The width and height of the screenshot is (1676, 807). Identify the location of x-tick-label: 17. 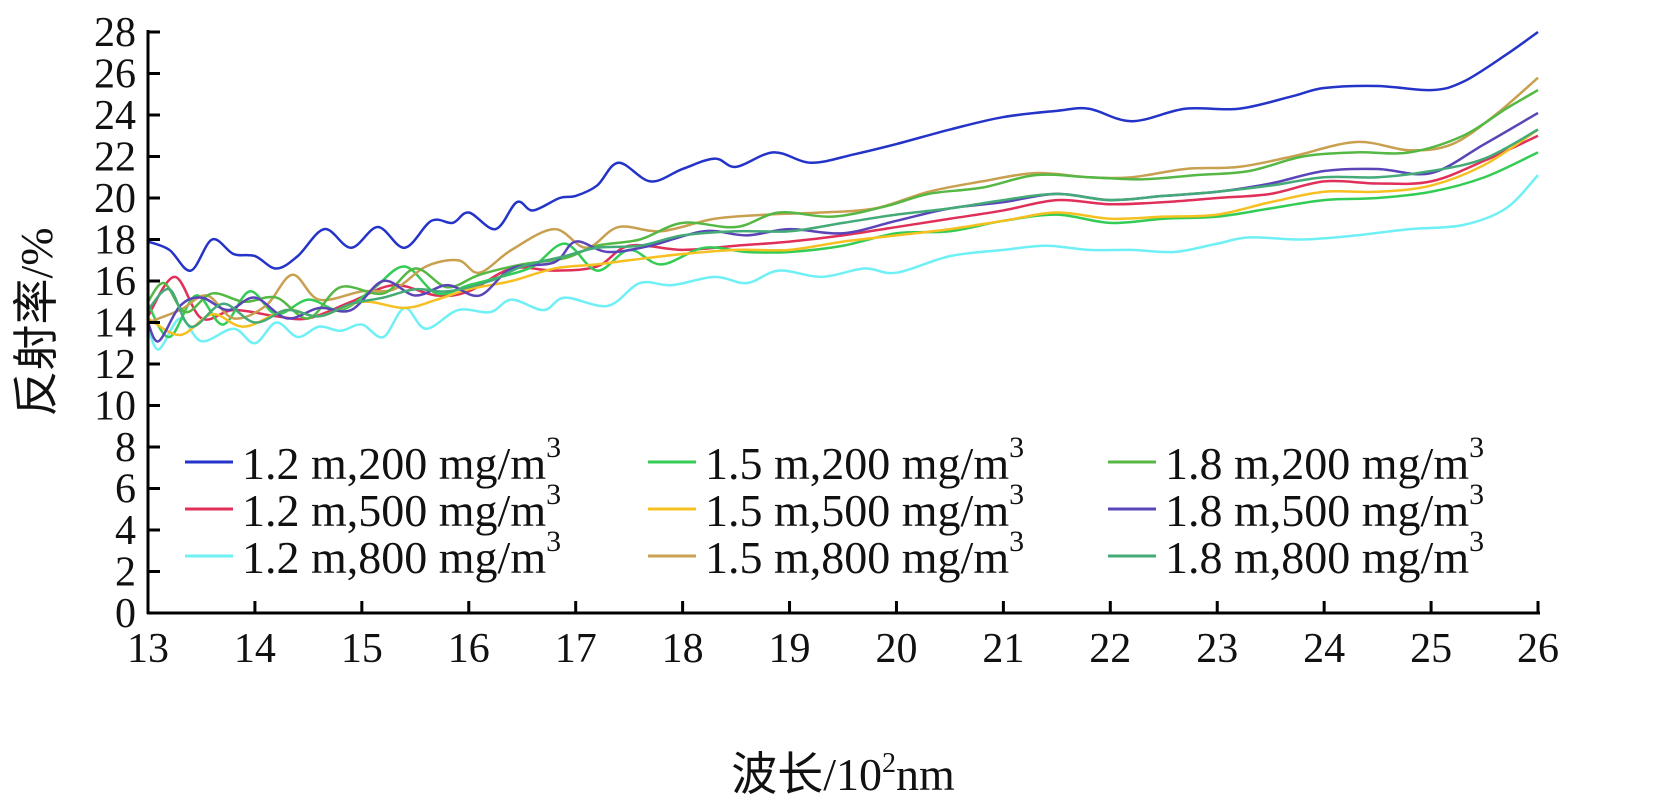
(576, 649).